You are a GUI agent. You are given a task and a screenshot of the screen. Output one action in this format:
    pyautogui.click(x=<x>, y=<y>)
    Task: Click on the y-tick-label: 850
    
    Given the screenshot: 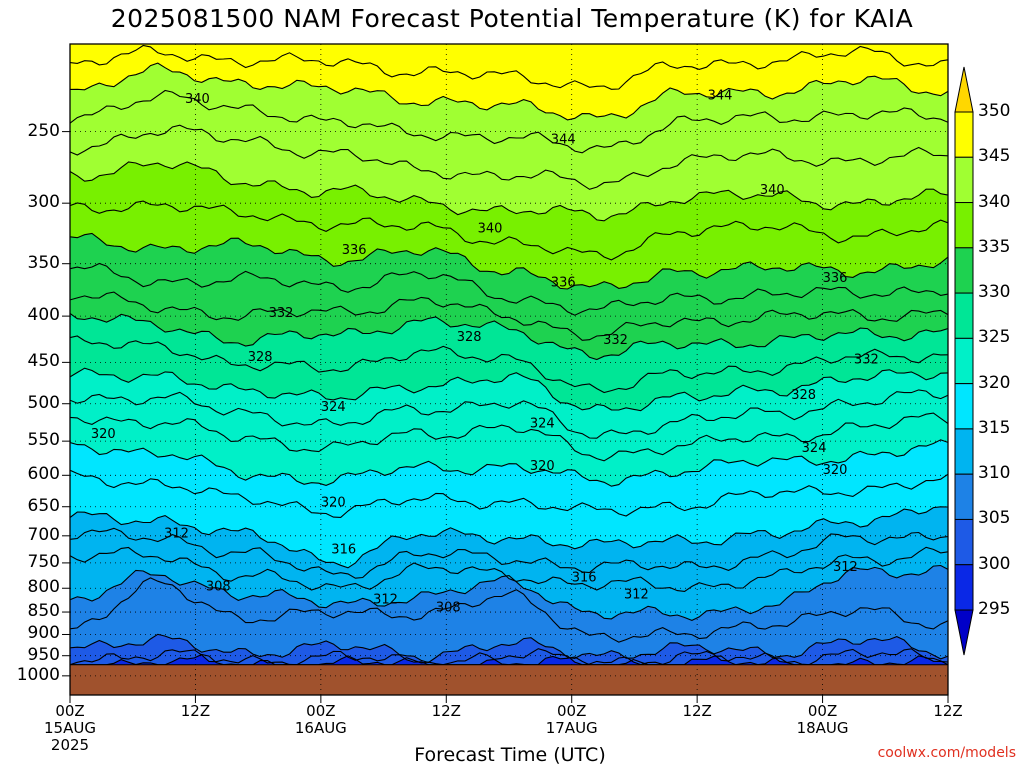 What is the action you would take?
    pyautogui.click(x=43, y=611)
    